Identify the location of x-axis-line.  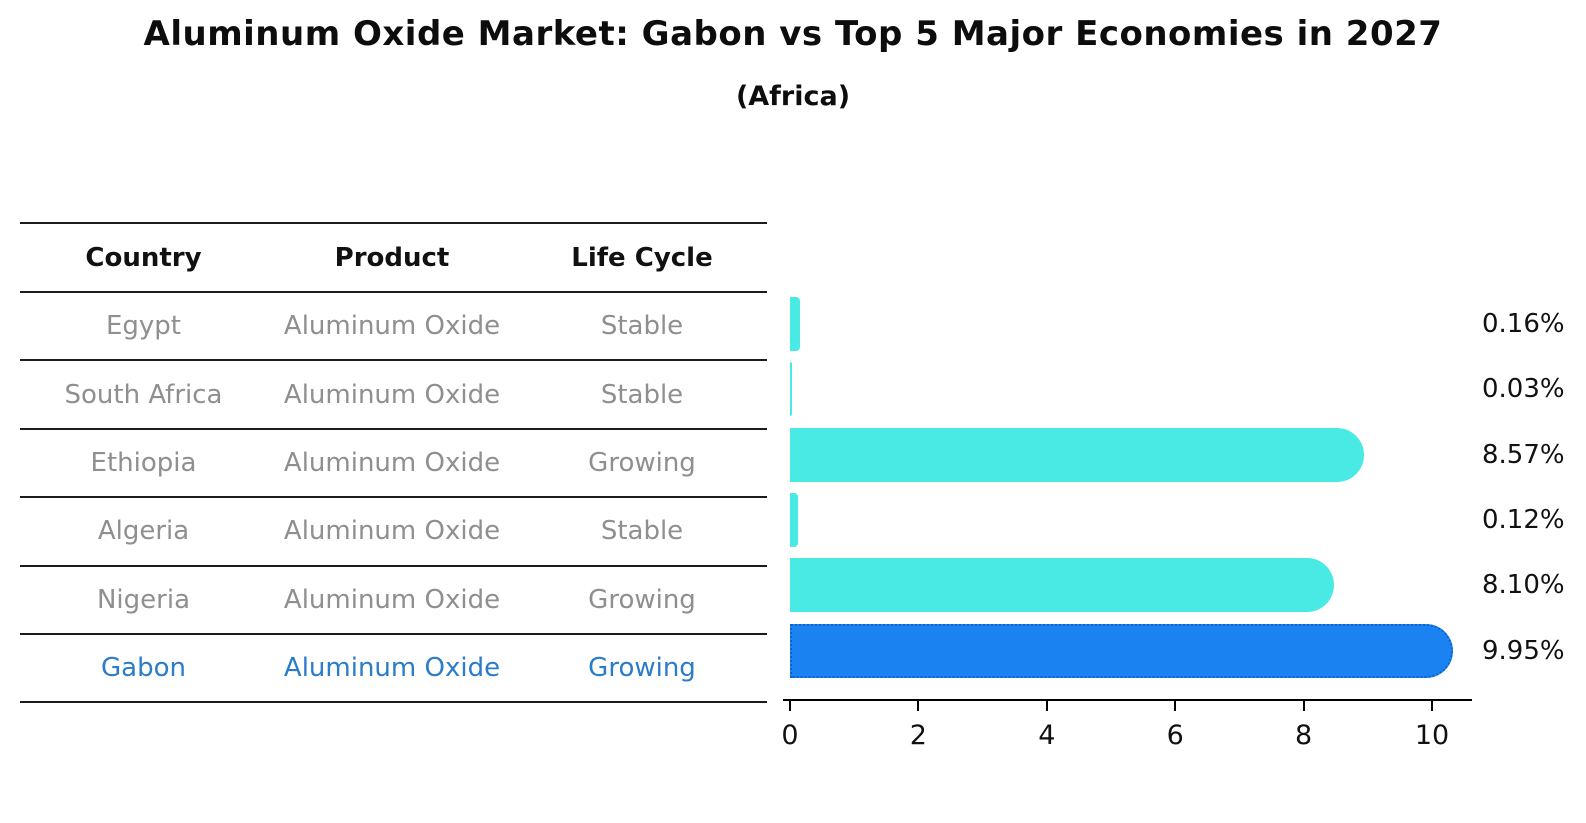
(1127, 700).